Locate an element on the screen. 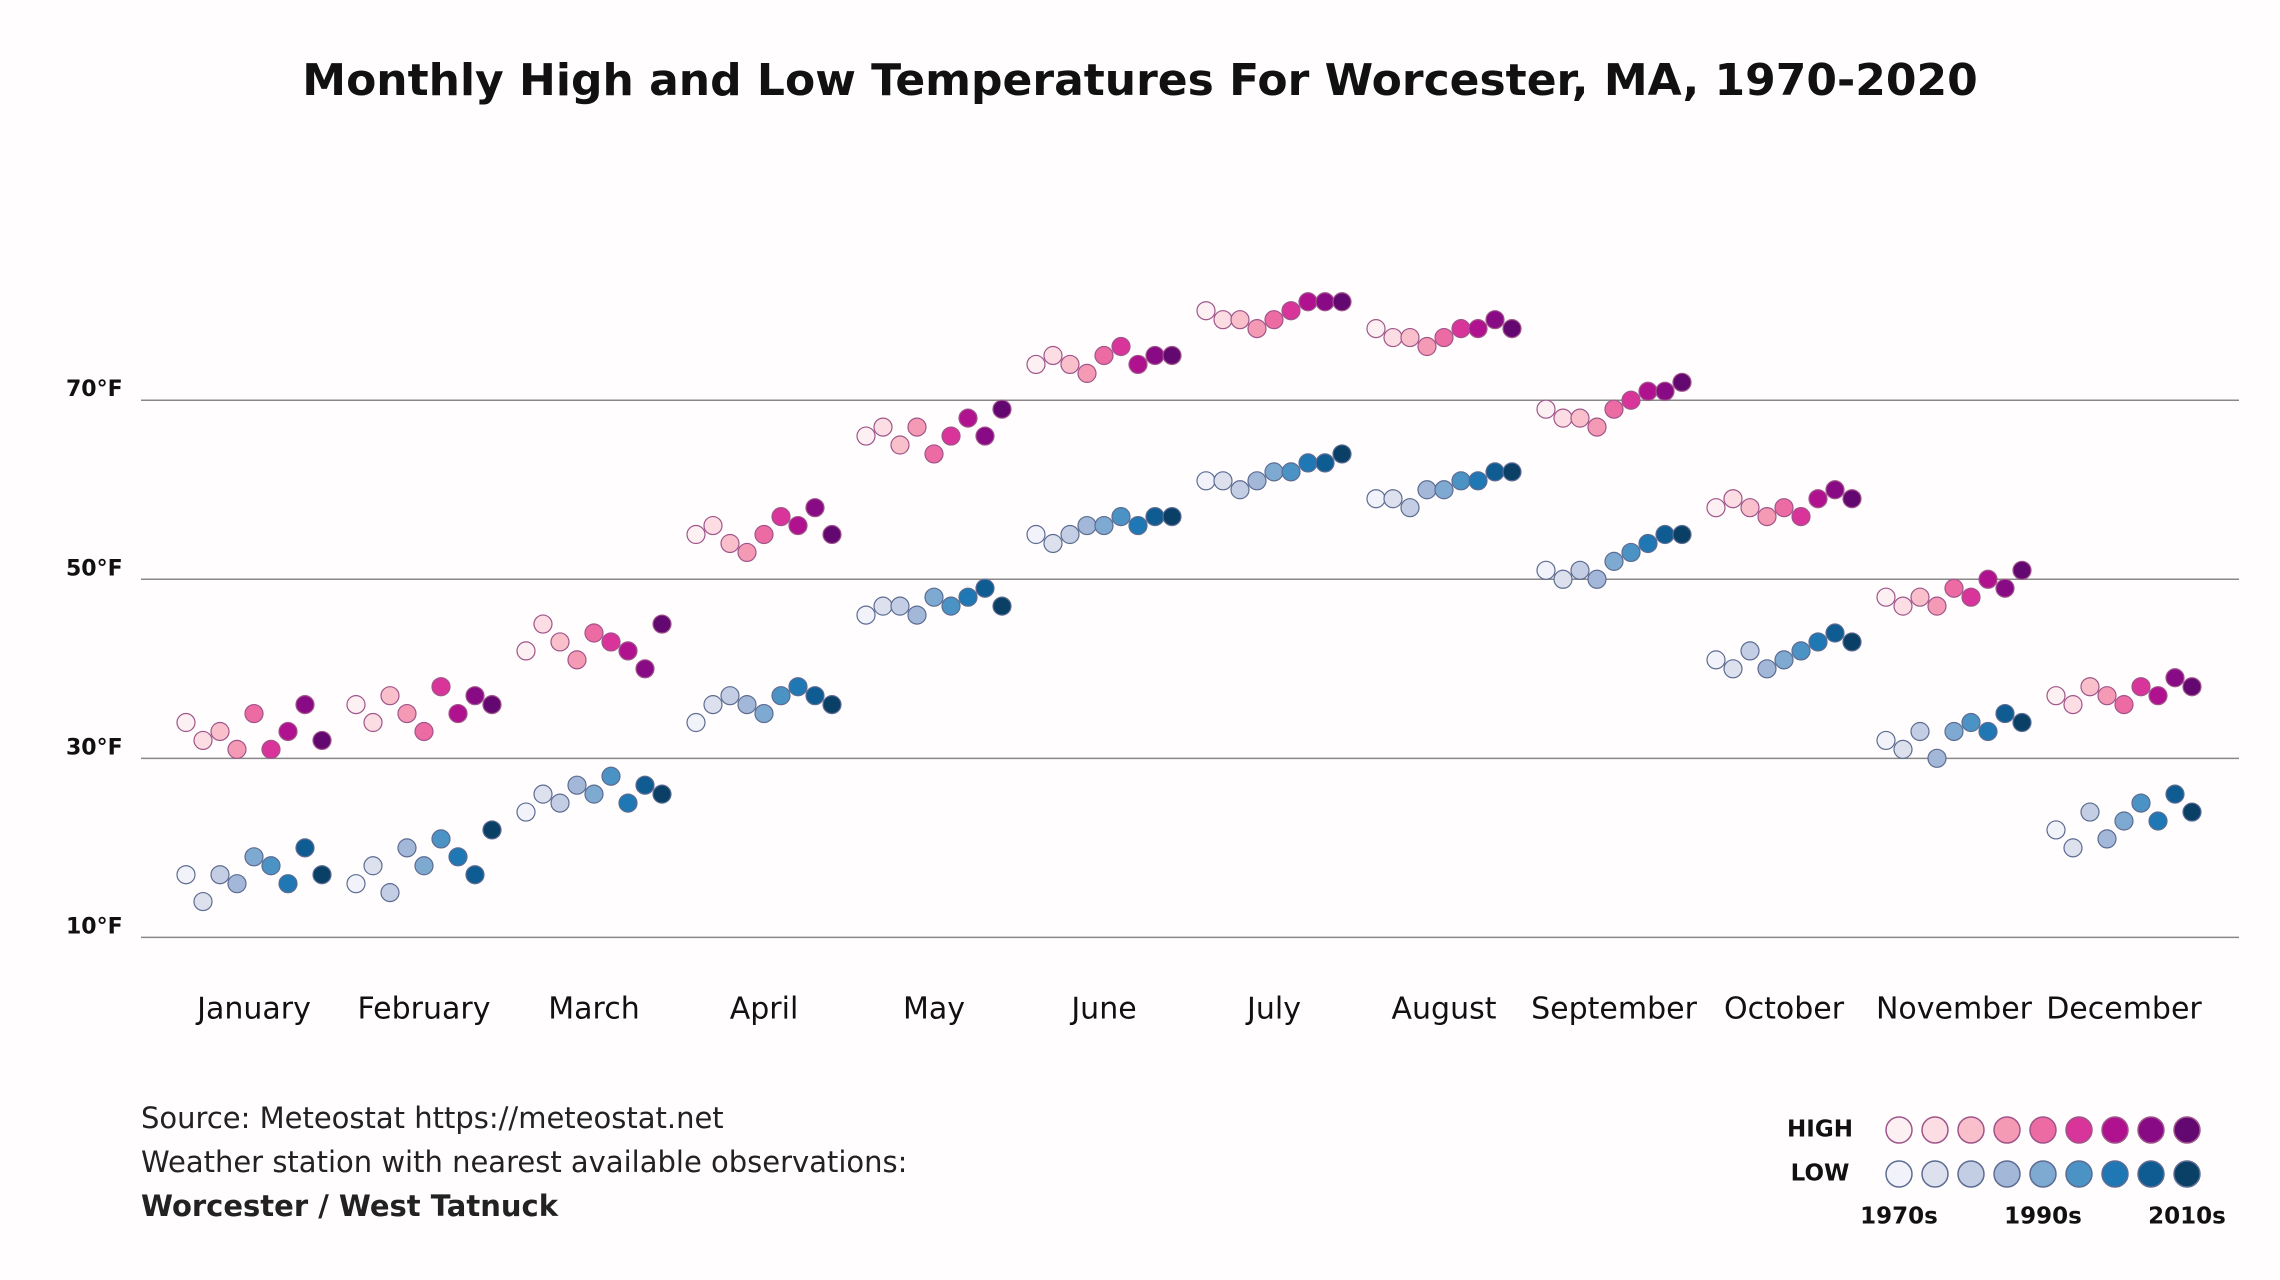 This screenshot has width=2280, height=1280. legend-label: HIGH is located at coordinates (1820, 1130).